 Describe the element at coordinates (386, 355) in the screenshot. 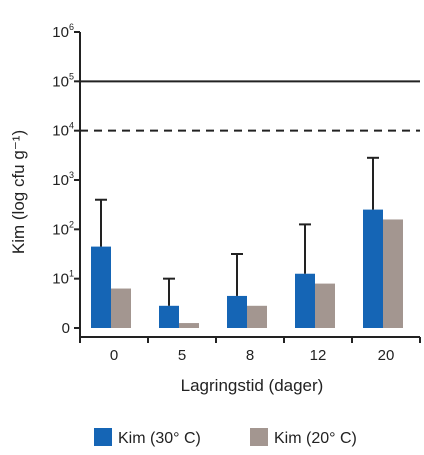

I see `x-tick-label: 20` at that location.